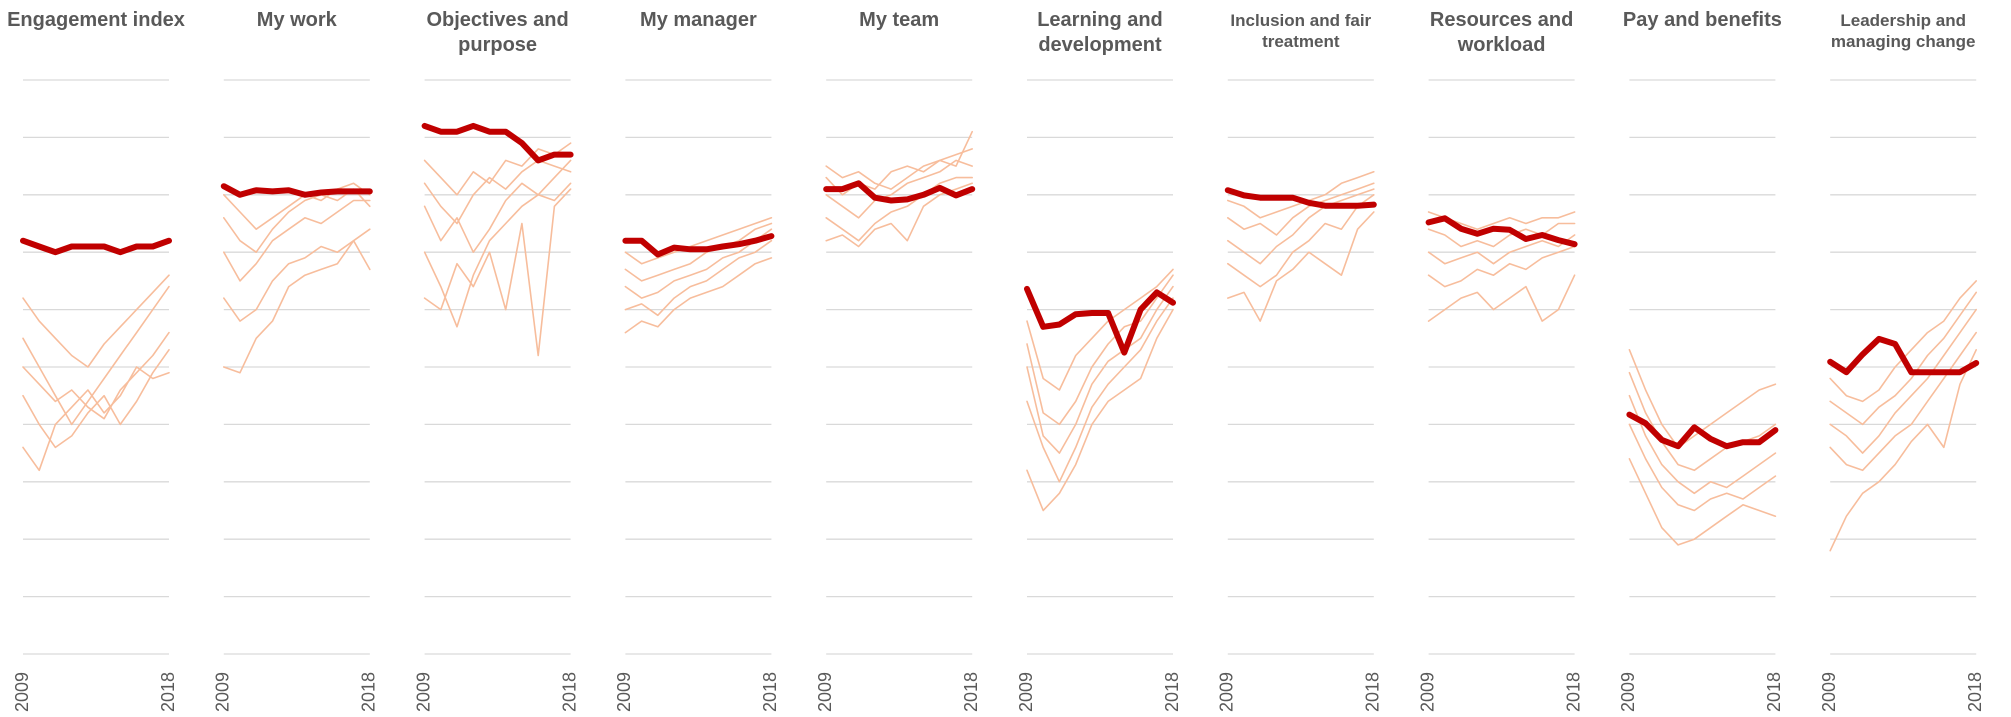 This screenshot has width=2011, height=717. What do you see at coordinates (1100, 32) in the screenshot?
I see `panel-title: Learning and development` at bounding box center [1100, 32].